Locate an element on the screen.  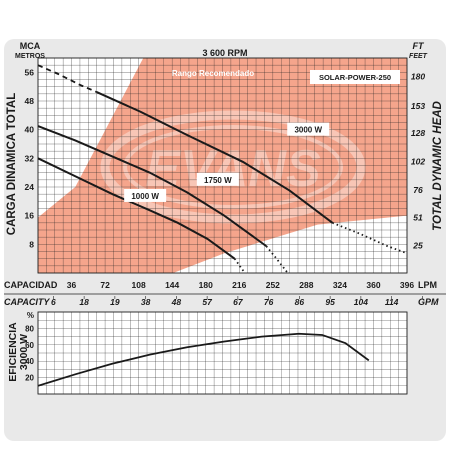
curve-1750-w-dotted is located at coordinates (277, 259).